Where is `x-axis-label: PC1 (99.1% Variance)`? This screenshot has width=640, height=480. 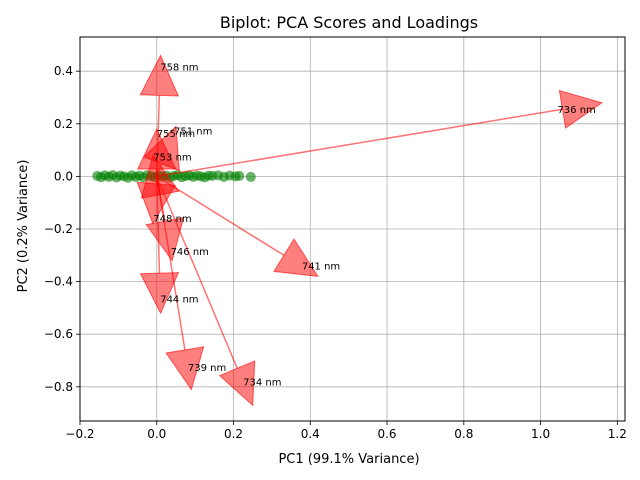 x-axis-label: PC1 (99.1% Variance) is located at coordinates (348, 459).